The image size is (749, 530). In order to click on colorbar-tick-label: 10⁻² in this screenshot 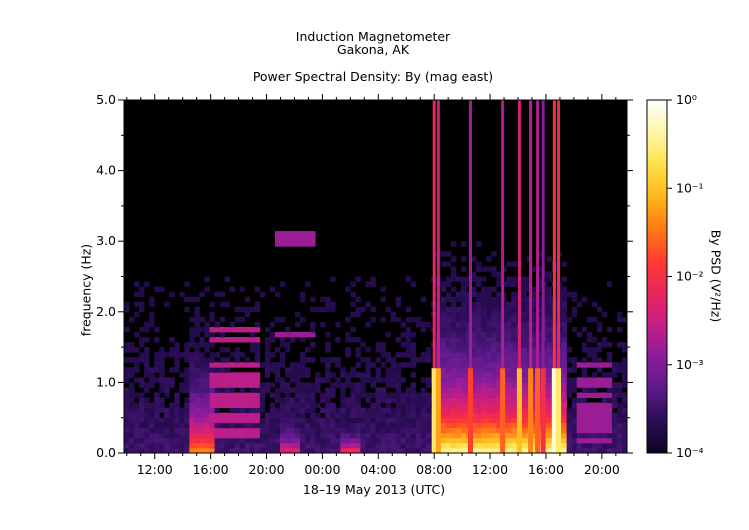, I will do `click(690, 276)`.